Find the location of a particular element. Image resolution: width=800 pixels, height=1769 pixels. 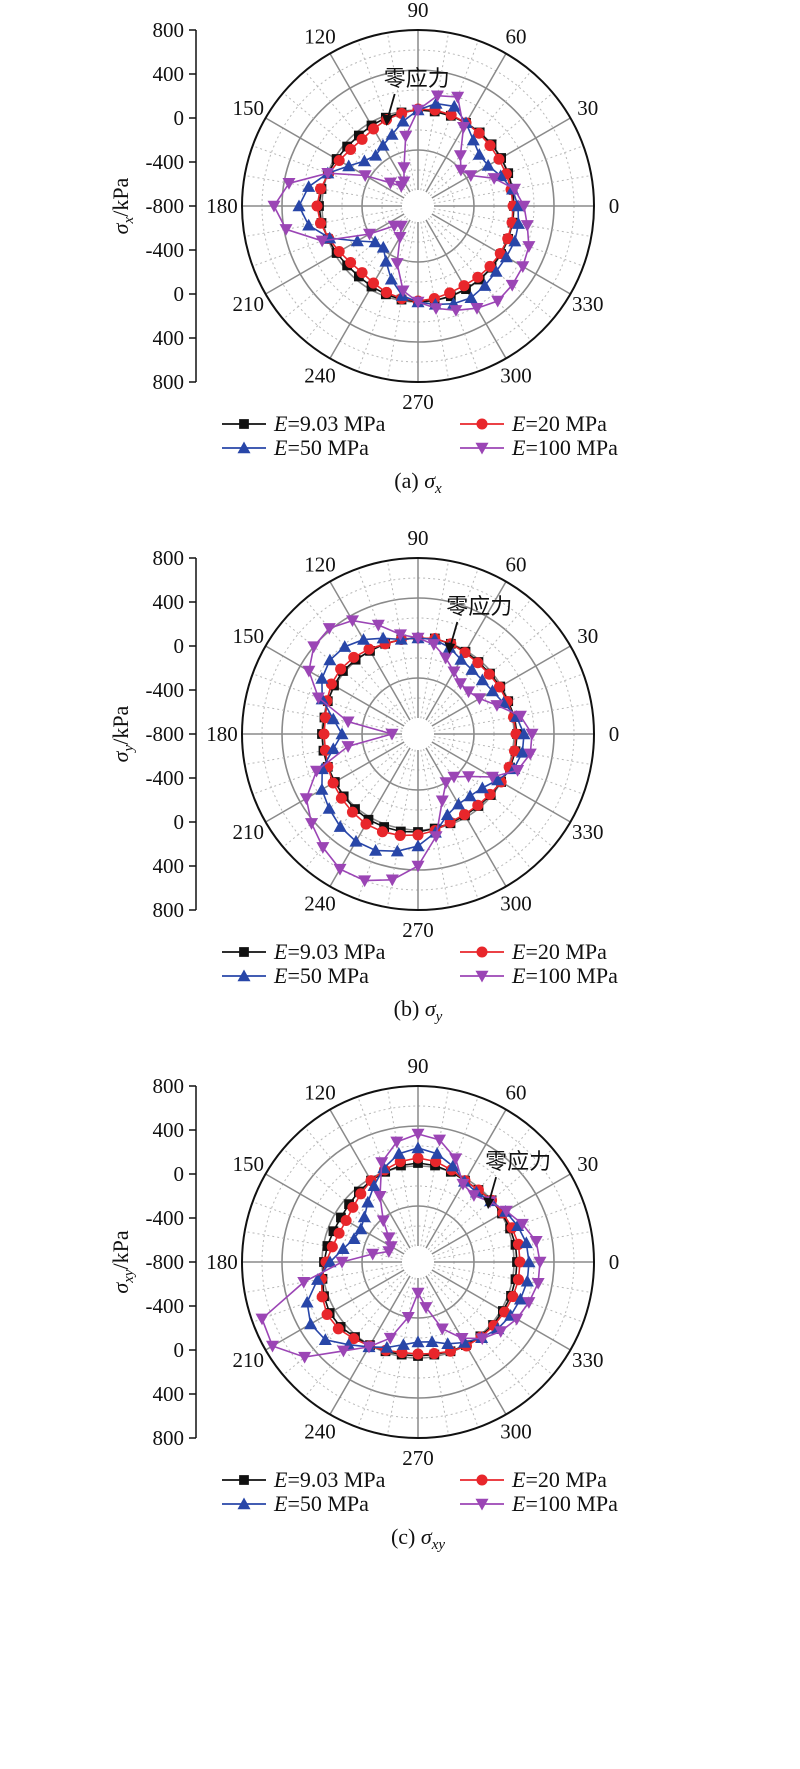

angle-tick-label: 150 is located at coordinates (249, 636).